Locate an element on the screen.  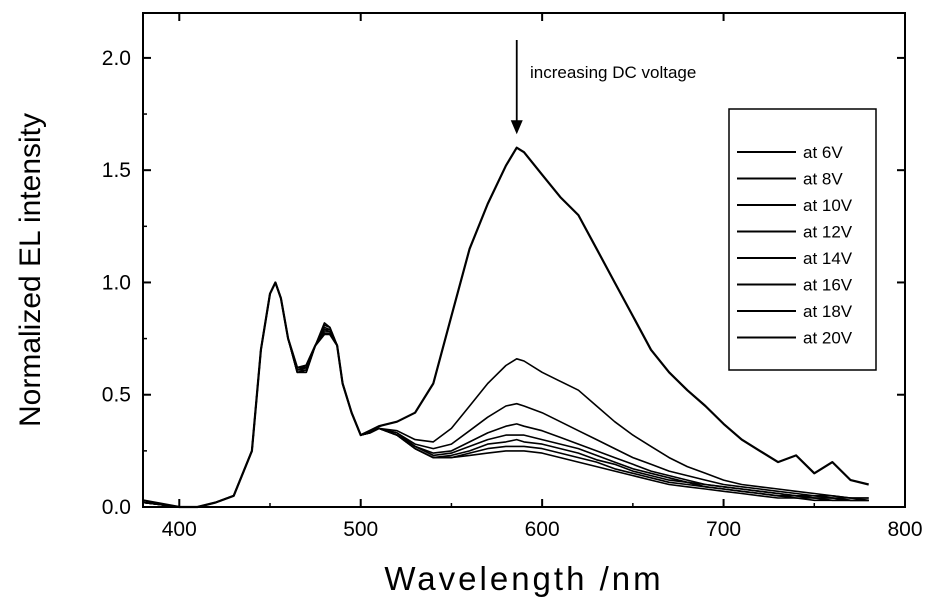
x-tick-label-800: 800 is located at coordinates (904, 529).